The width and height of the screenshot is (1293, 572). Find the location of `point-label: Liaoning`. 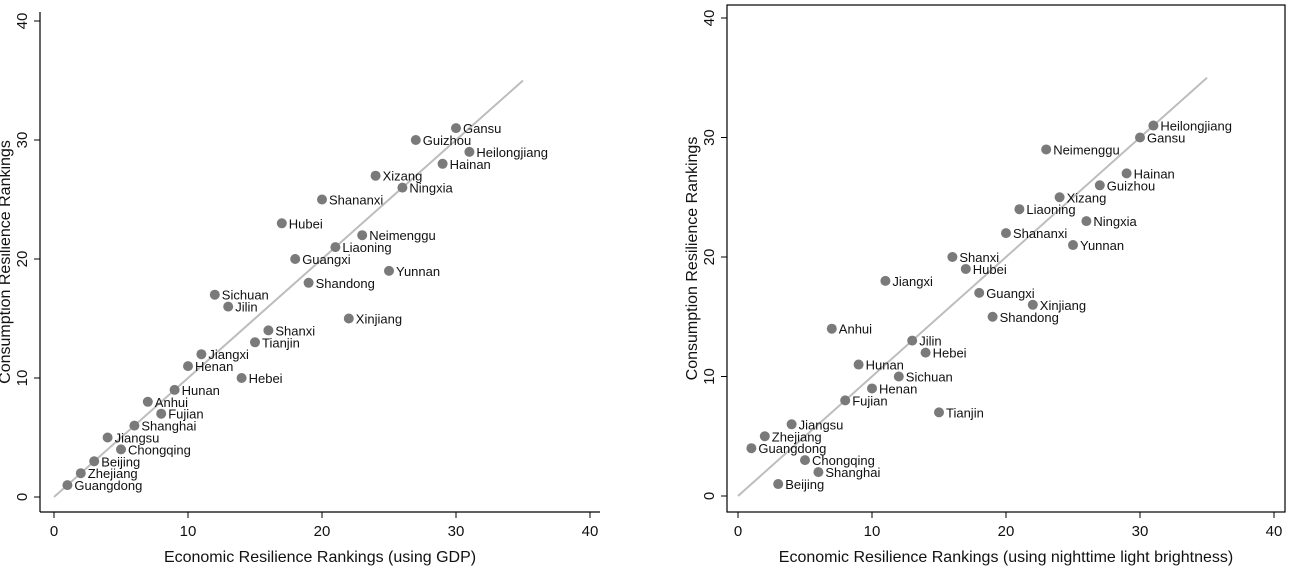

point-label: Liaoning is located at coordinates (366, 247).